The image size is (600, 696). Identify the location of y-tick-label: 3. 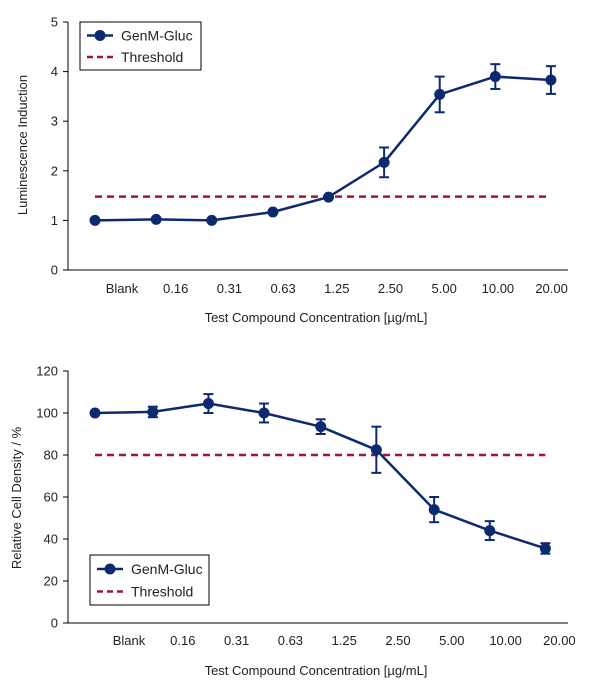
(54, 121).